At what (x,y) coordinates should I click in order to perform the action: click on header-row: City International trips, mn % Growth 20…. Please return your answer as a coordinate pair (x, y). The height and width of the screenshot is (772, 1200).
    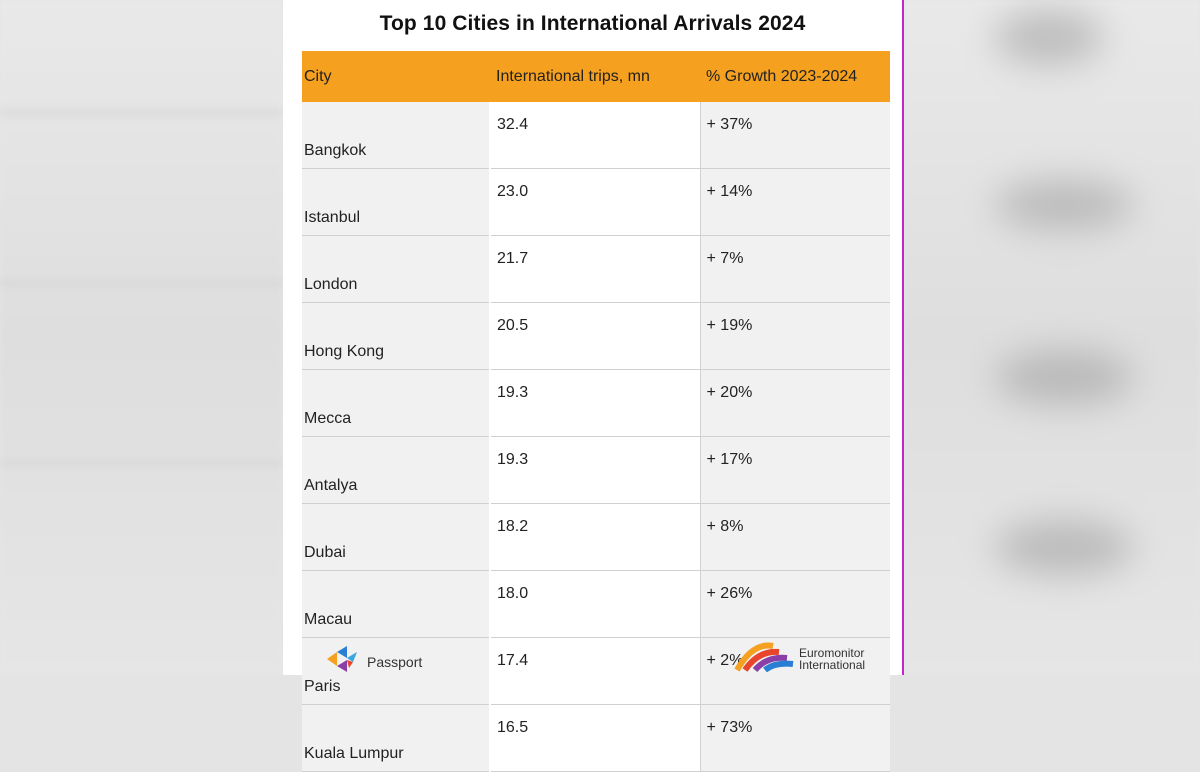
    Looking at the image, I should click on (596, 76).